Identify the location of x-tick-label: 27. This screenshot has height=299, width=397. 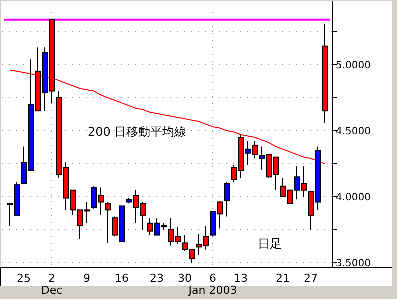
(311, 278).